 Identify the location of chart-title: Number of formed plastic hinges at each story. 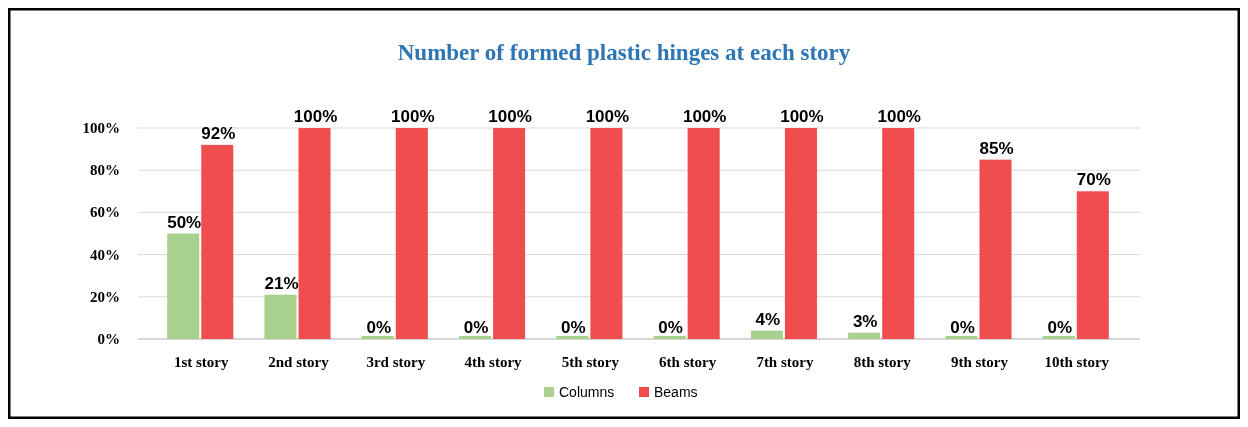
(624, 52).